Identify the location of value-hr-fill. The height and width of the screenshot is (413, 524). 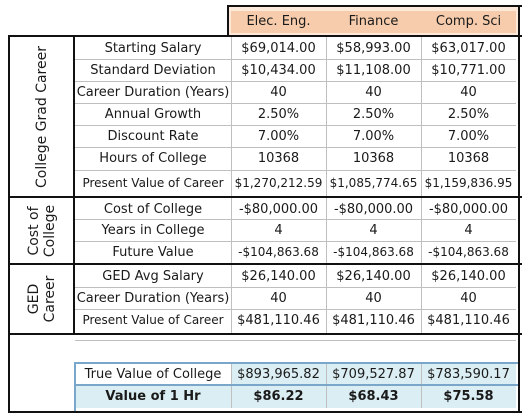
(295, 397).